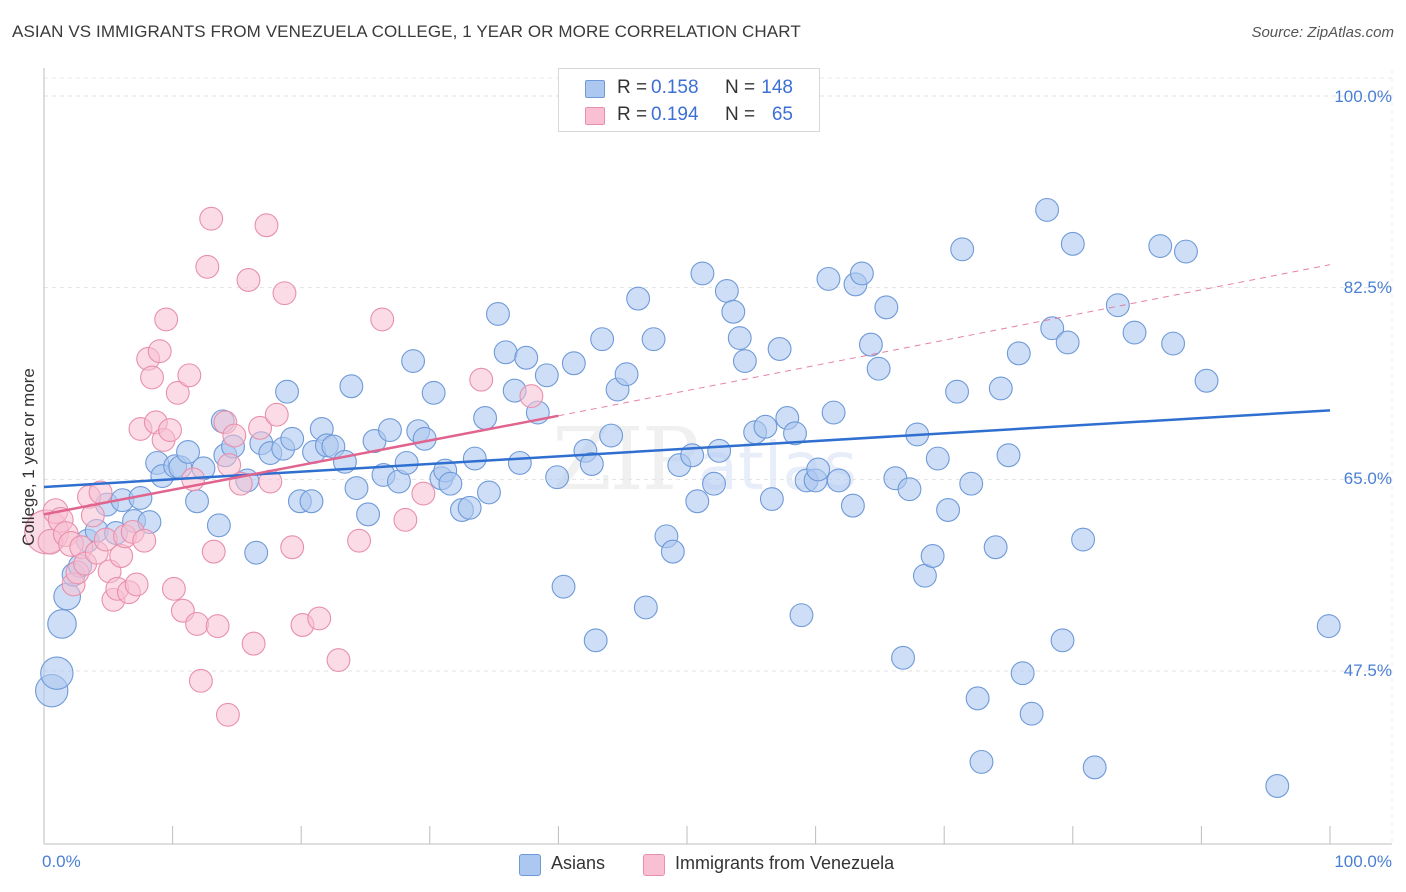 The height and width of the screenshot is (892, 1406). Describe the element at coordinates (1367, 478) in the screenshot. I see `y-tick-label-65: 65.0%` at that location.